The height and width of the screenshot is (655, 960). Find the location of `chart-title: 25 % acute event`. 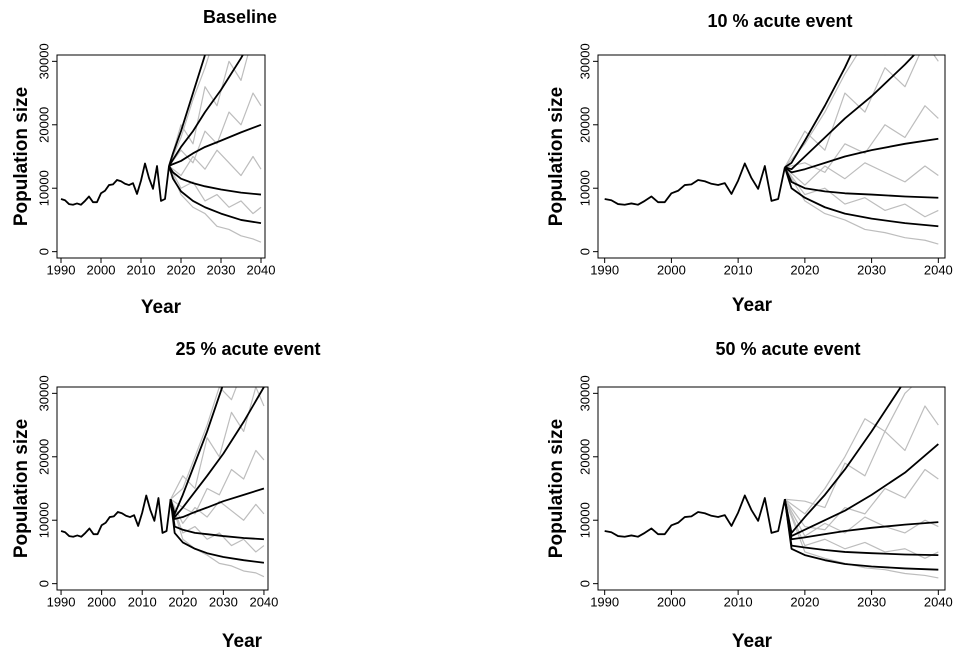

chart-title: 25 % acute event is located at coordinates (247, 349).